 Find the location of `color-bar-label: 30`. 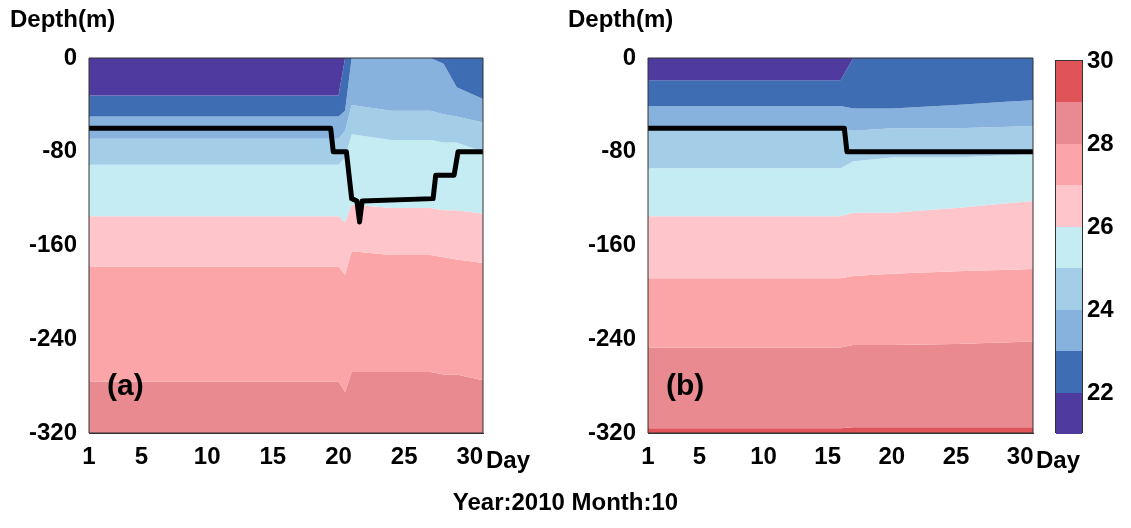

color-bar-label: 30 is located at coordinates (1100, 60).